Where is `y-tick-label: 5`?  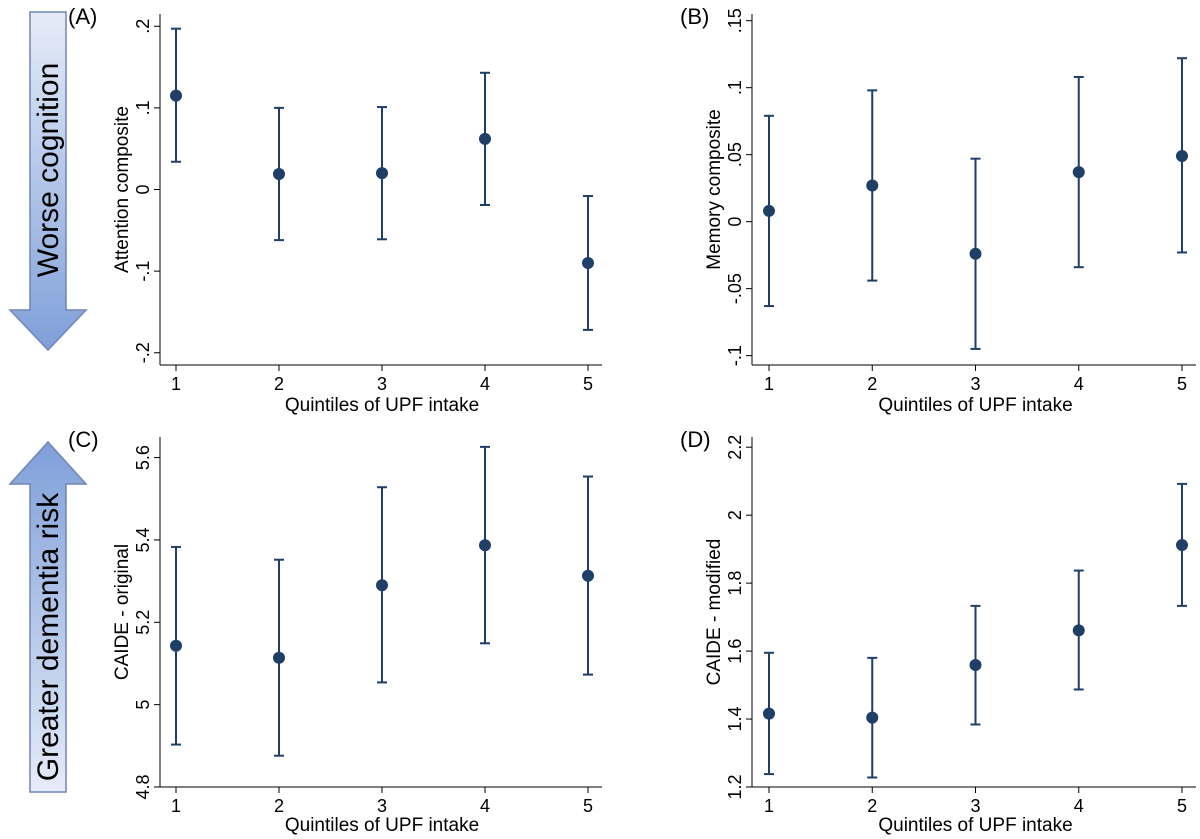
y-tick-label: 5 is located at coordinates (143, 705).